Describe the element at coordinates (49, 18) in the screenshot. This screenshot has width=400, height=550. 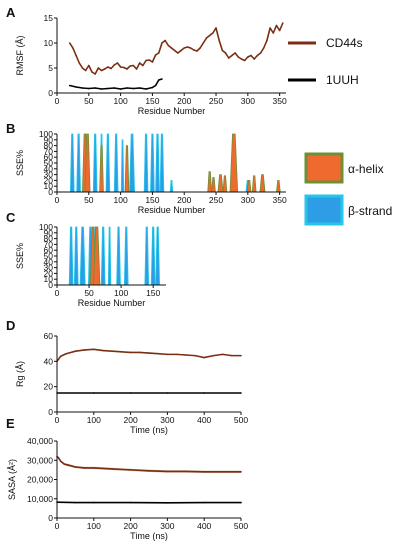
I see `y-tick-label: 15` at that location.